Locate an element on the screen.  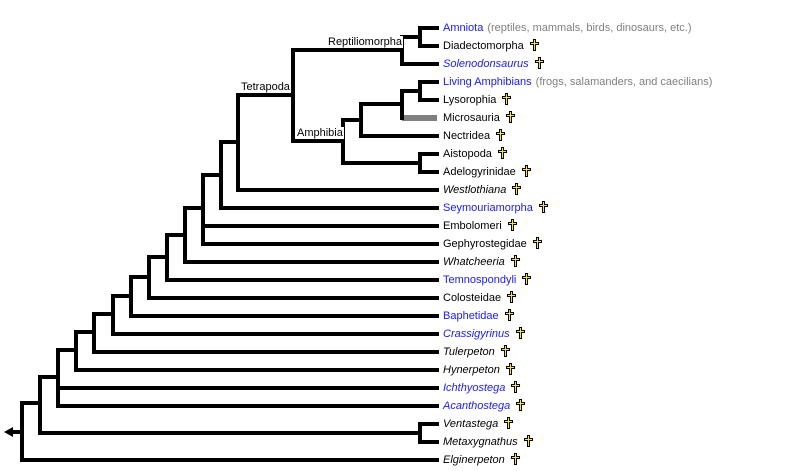
taxon-note: (frogs, salamanders, and caecilians) is located at coordinates (624, 82).